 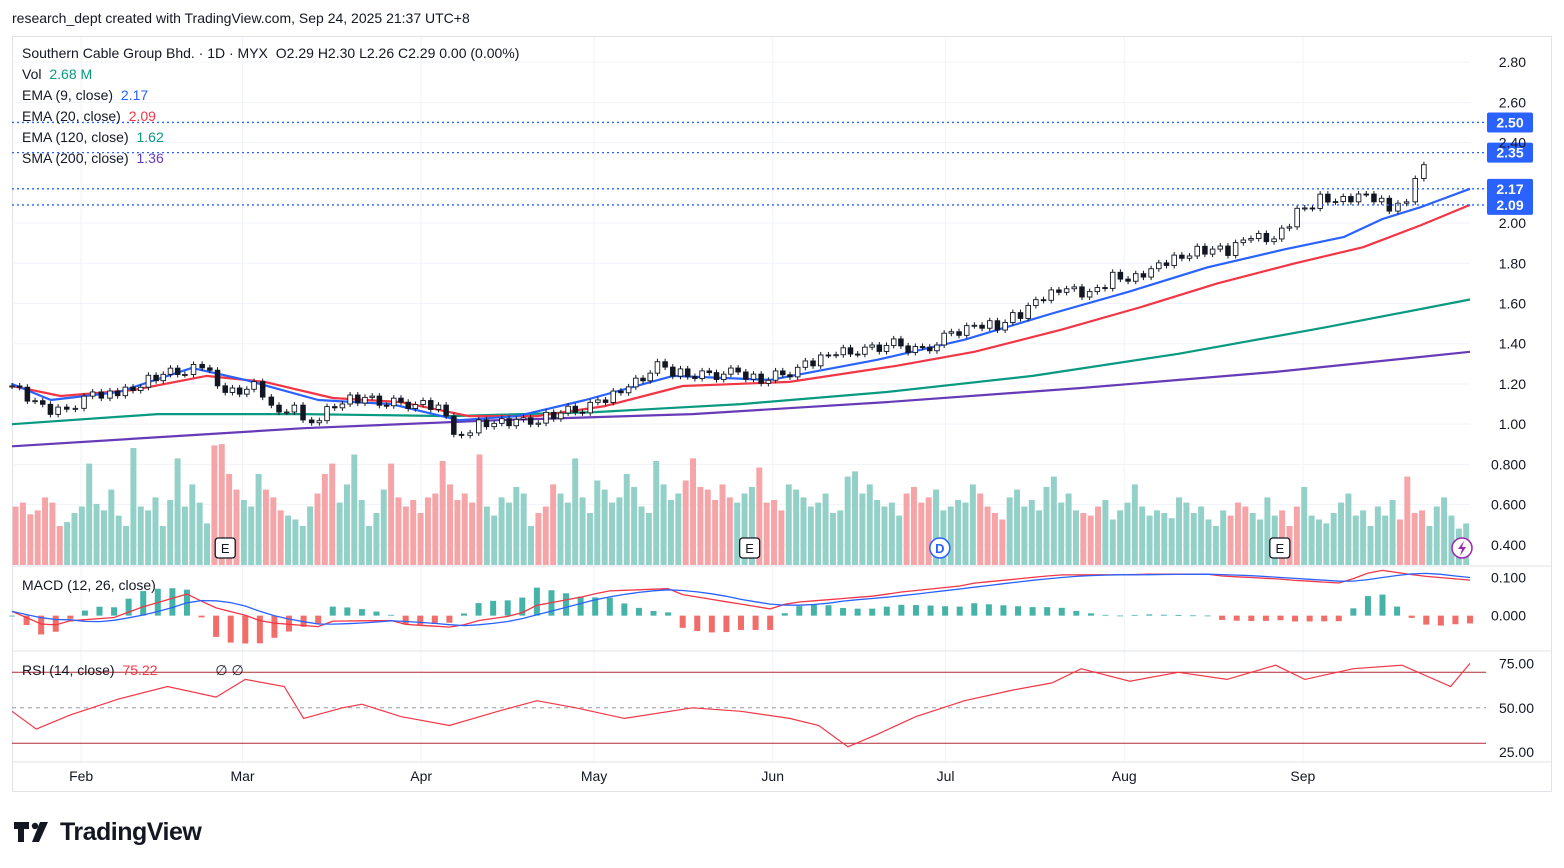 I want to click on sma200-line, so click(x=741, y=399).